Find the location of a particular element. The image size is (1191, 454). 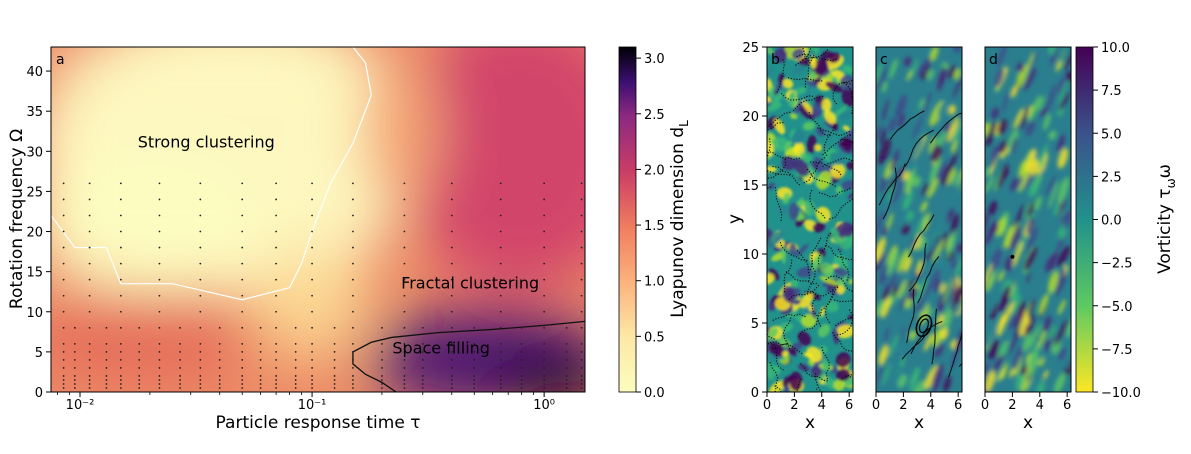

axes-b-ticks: 0 2 4 6 0 5 10 15 20 25 is located at coordinates (797, 227).